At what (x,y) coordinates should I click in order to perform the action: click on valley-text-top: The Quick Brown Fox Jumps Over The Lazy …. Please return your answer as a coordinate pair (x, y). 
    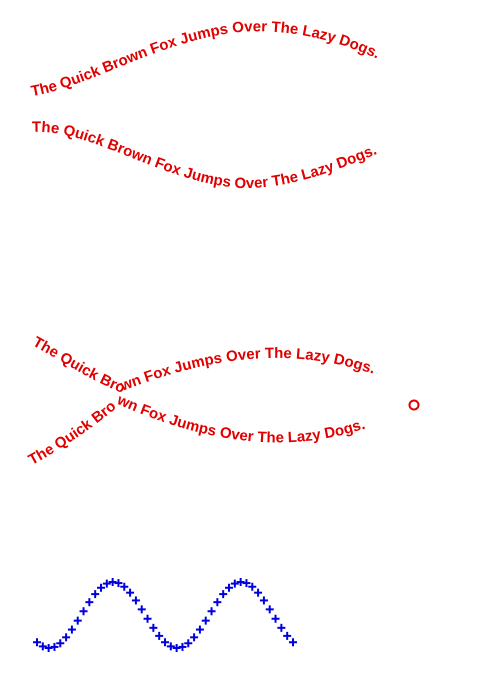
    Looking at the image, I should click on (205, 155).